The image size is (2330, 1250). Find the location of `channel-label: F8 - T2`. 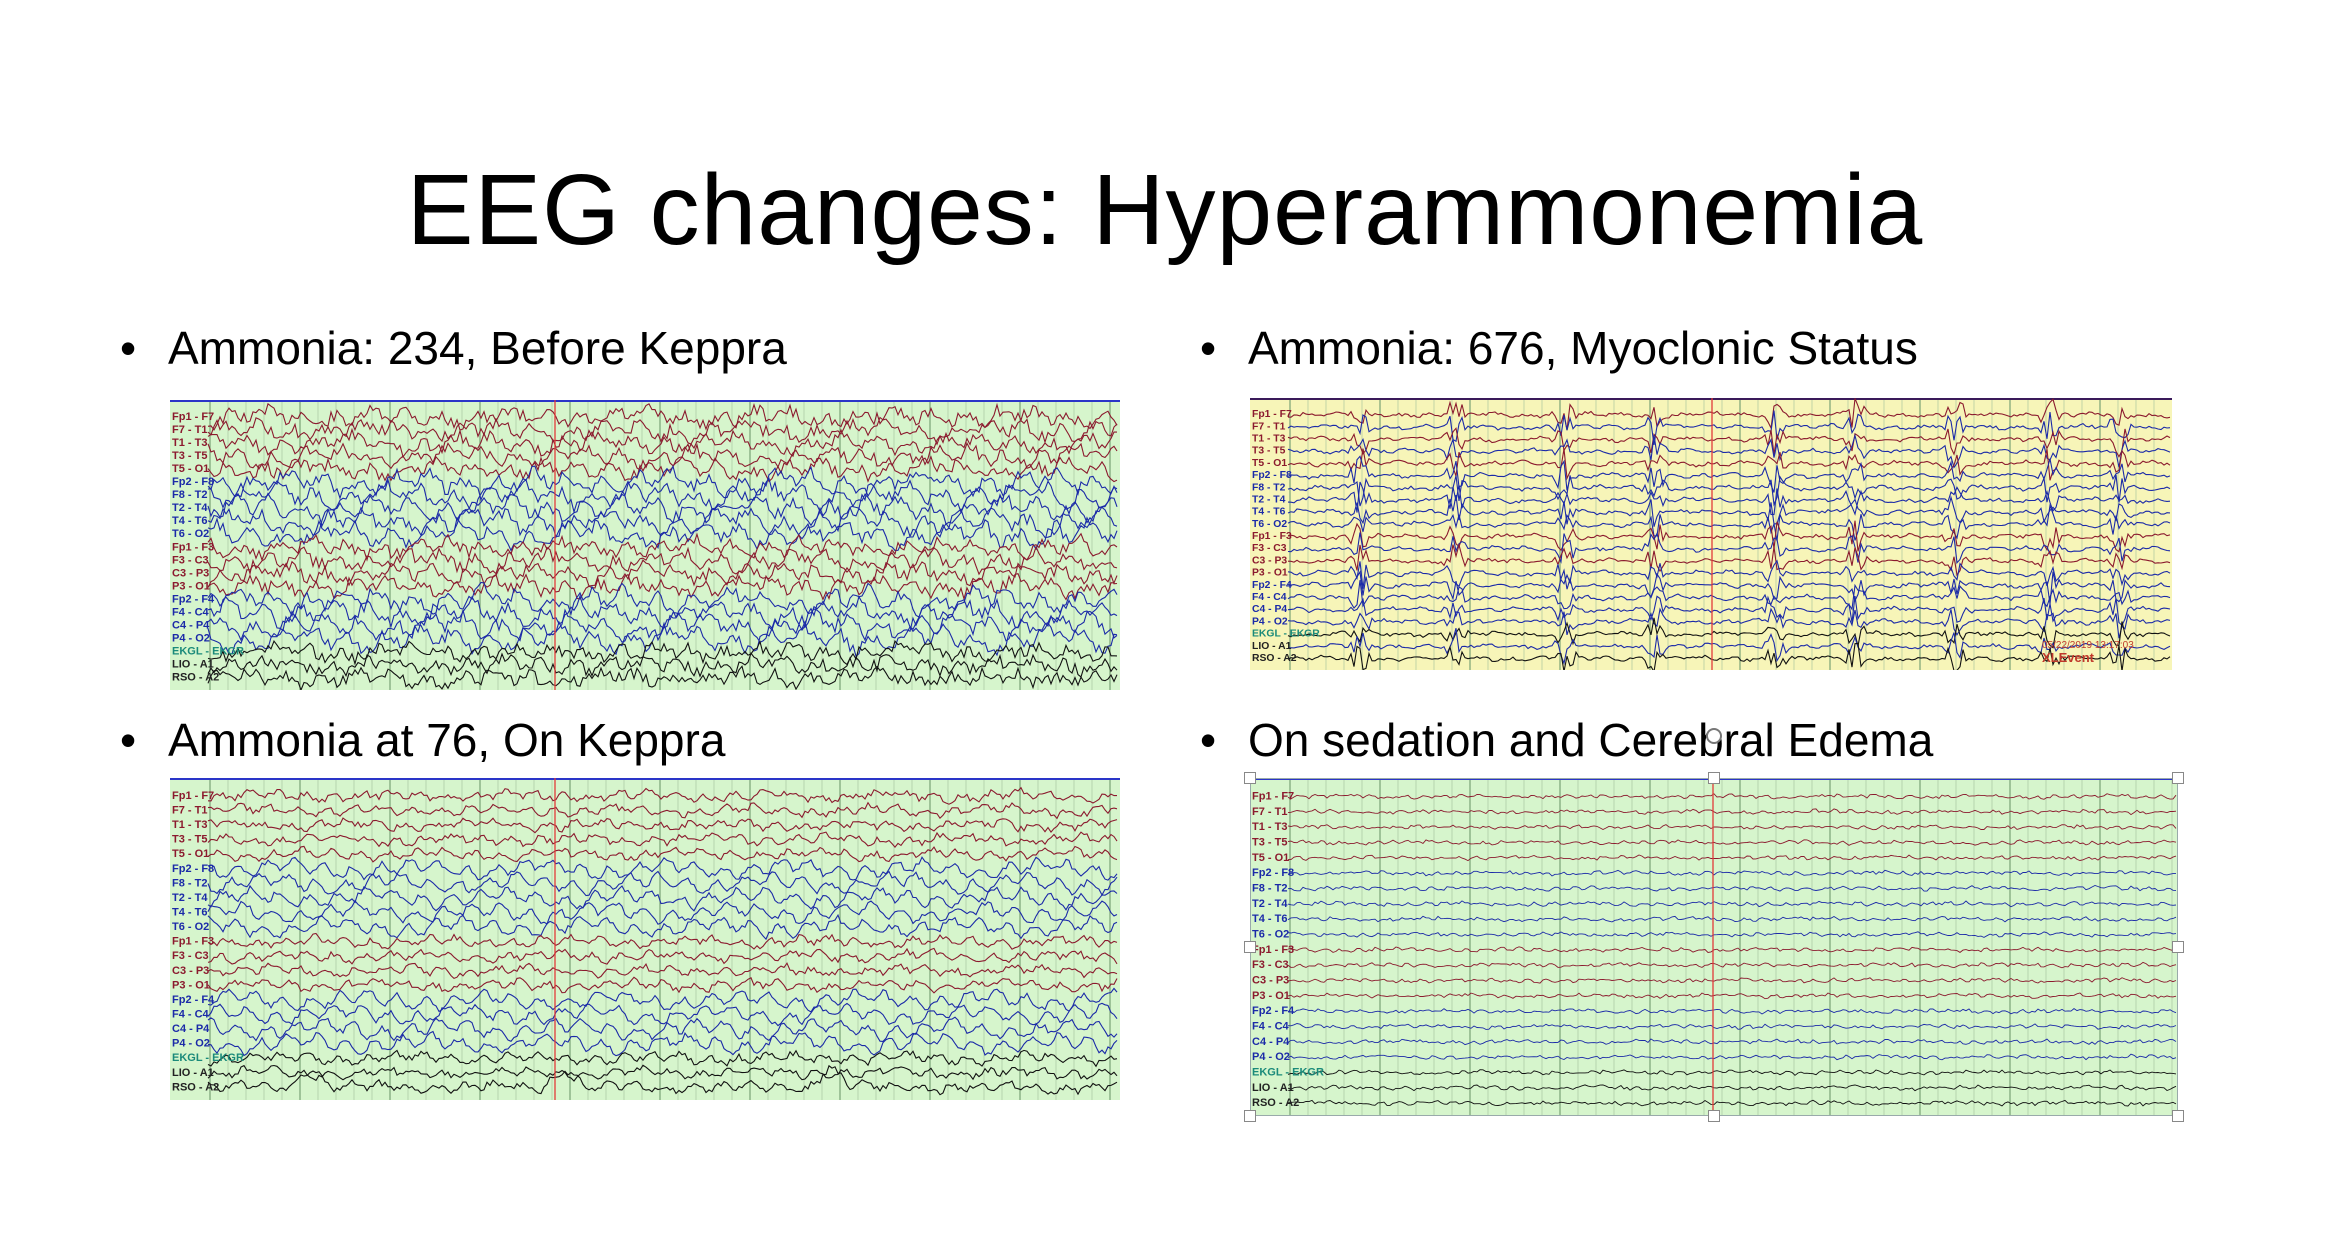

channel-label: F8 - T2 is located at coordinates (1269, 487).